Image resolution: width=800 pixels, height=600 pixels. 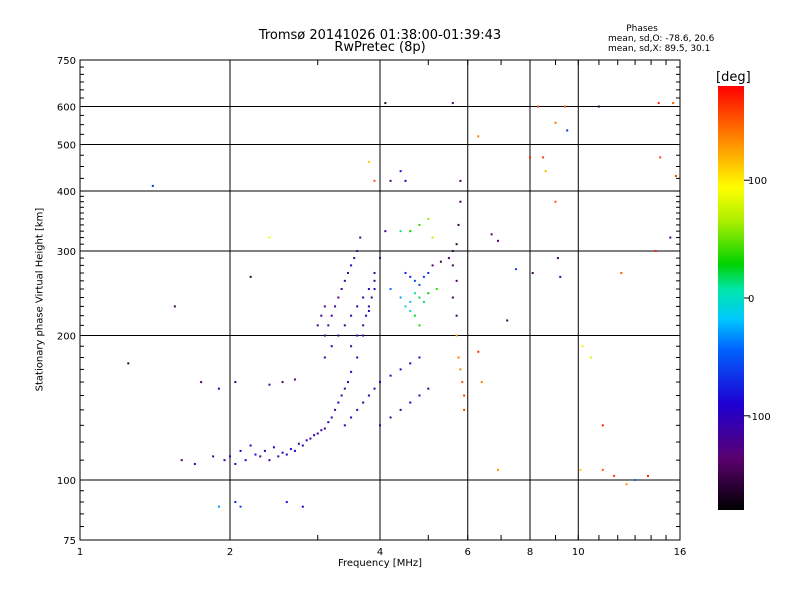 I want to click on y-tick-label: 200, so click(x=66, y=337).